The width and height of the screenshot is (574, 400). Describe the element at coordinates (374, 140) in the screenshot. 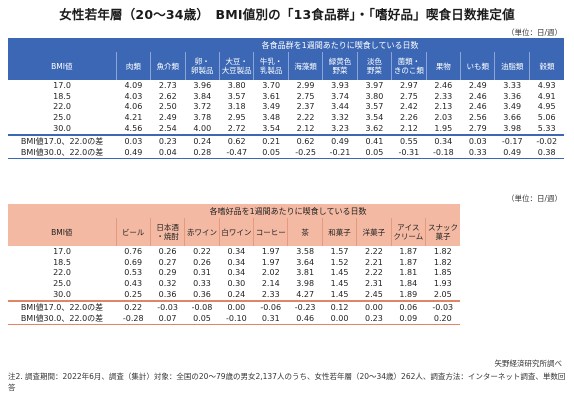

I see `table-cell: 0.41` at that location.